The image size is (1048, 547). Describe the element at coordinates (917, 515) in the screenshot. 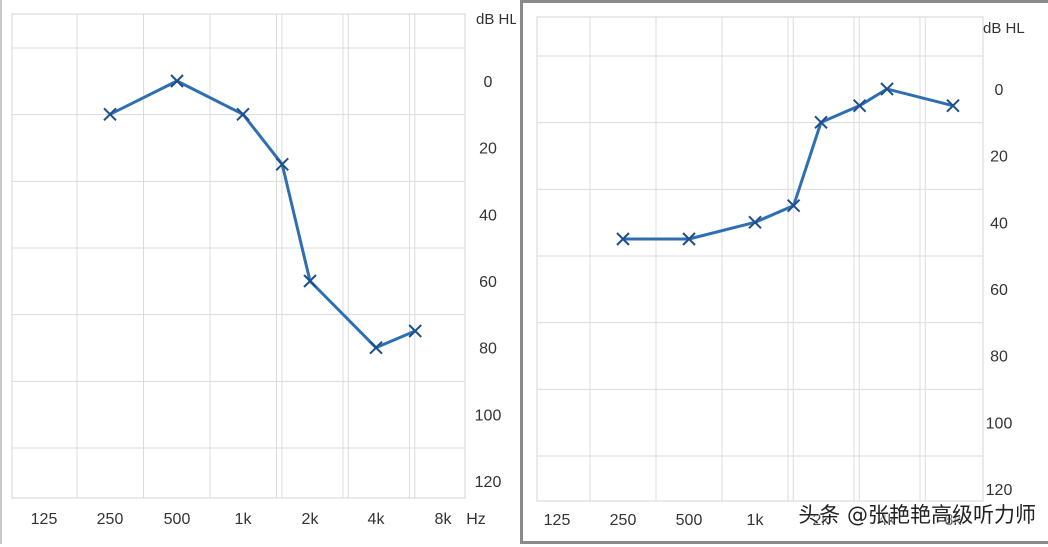

I see `watermark-text: 头条 @张艳艳高级听力师` at that location.